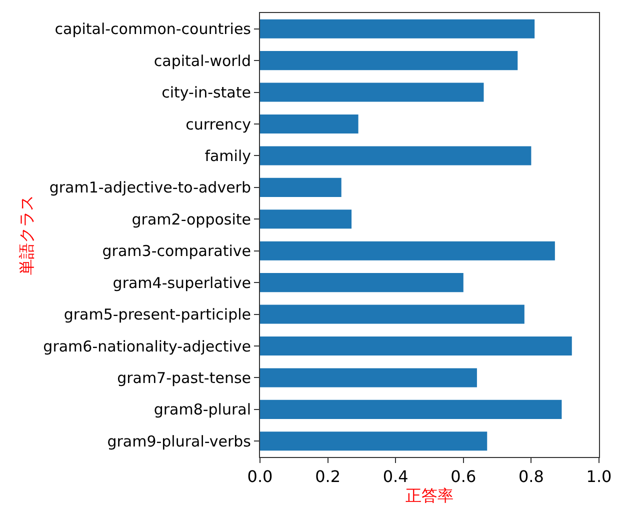  What do you see at coordinates (153, 29) in the screenshot?
I see `y-tick-label: capital-common-countries` at bounding box center [153, 29].